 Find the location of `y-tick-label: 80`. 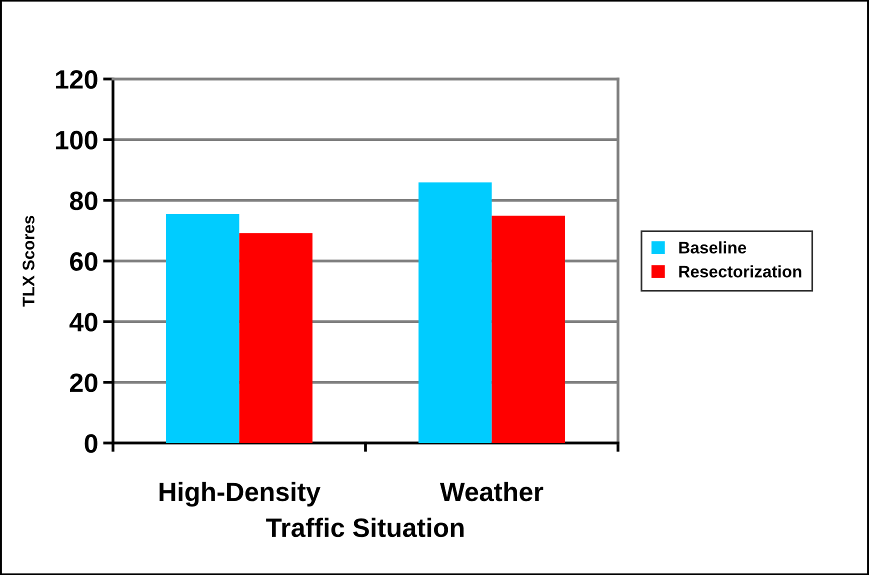

y-tick-label: 80 is located at coordinates (84, 200).